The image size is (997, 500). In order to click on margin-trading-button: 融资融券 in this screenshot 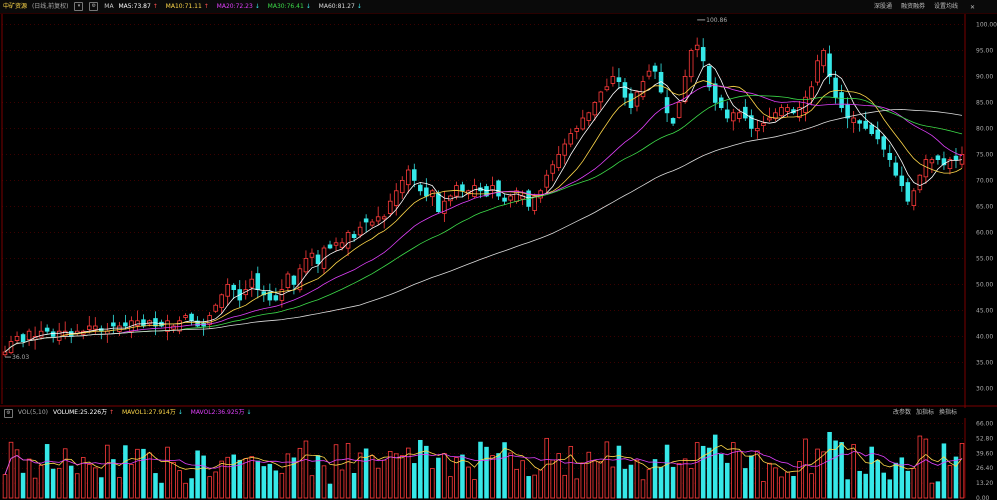, I will do `click(913, 6)`.